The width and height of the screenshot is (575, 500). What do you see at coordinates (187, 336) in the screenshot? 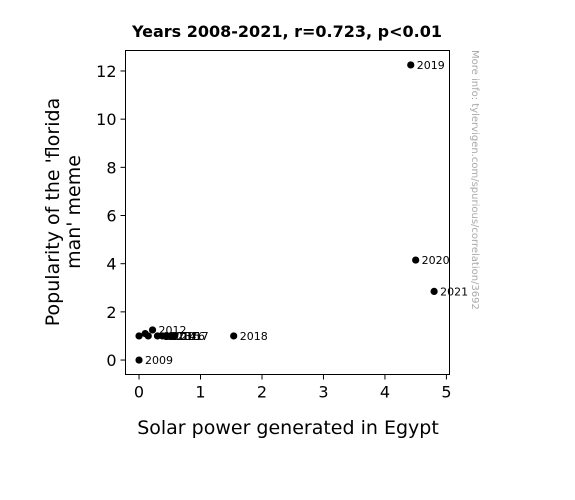
I see `data-point-label: 2015` at bounding box center [187, 336].